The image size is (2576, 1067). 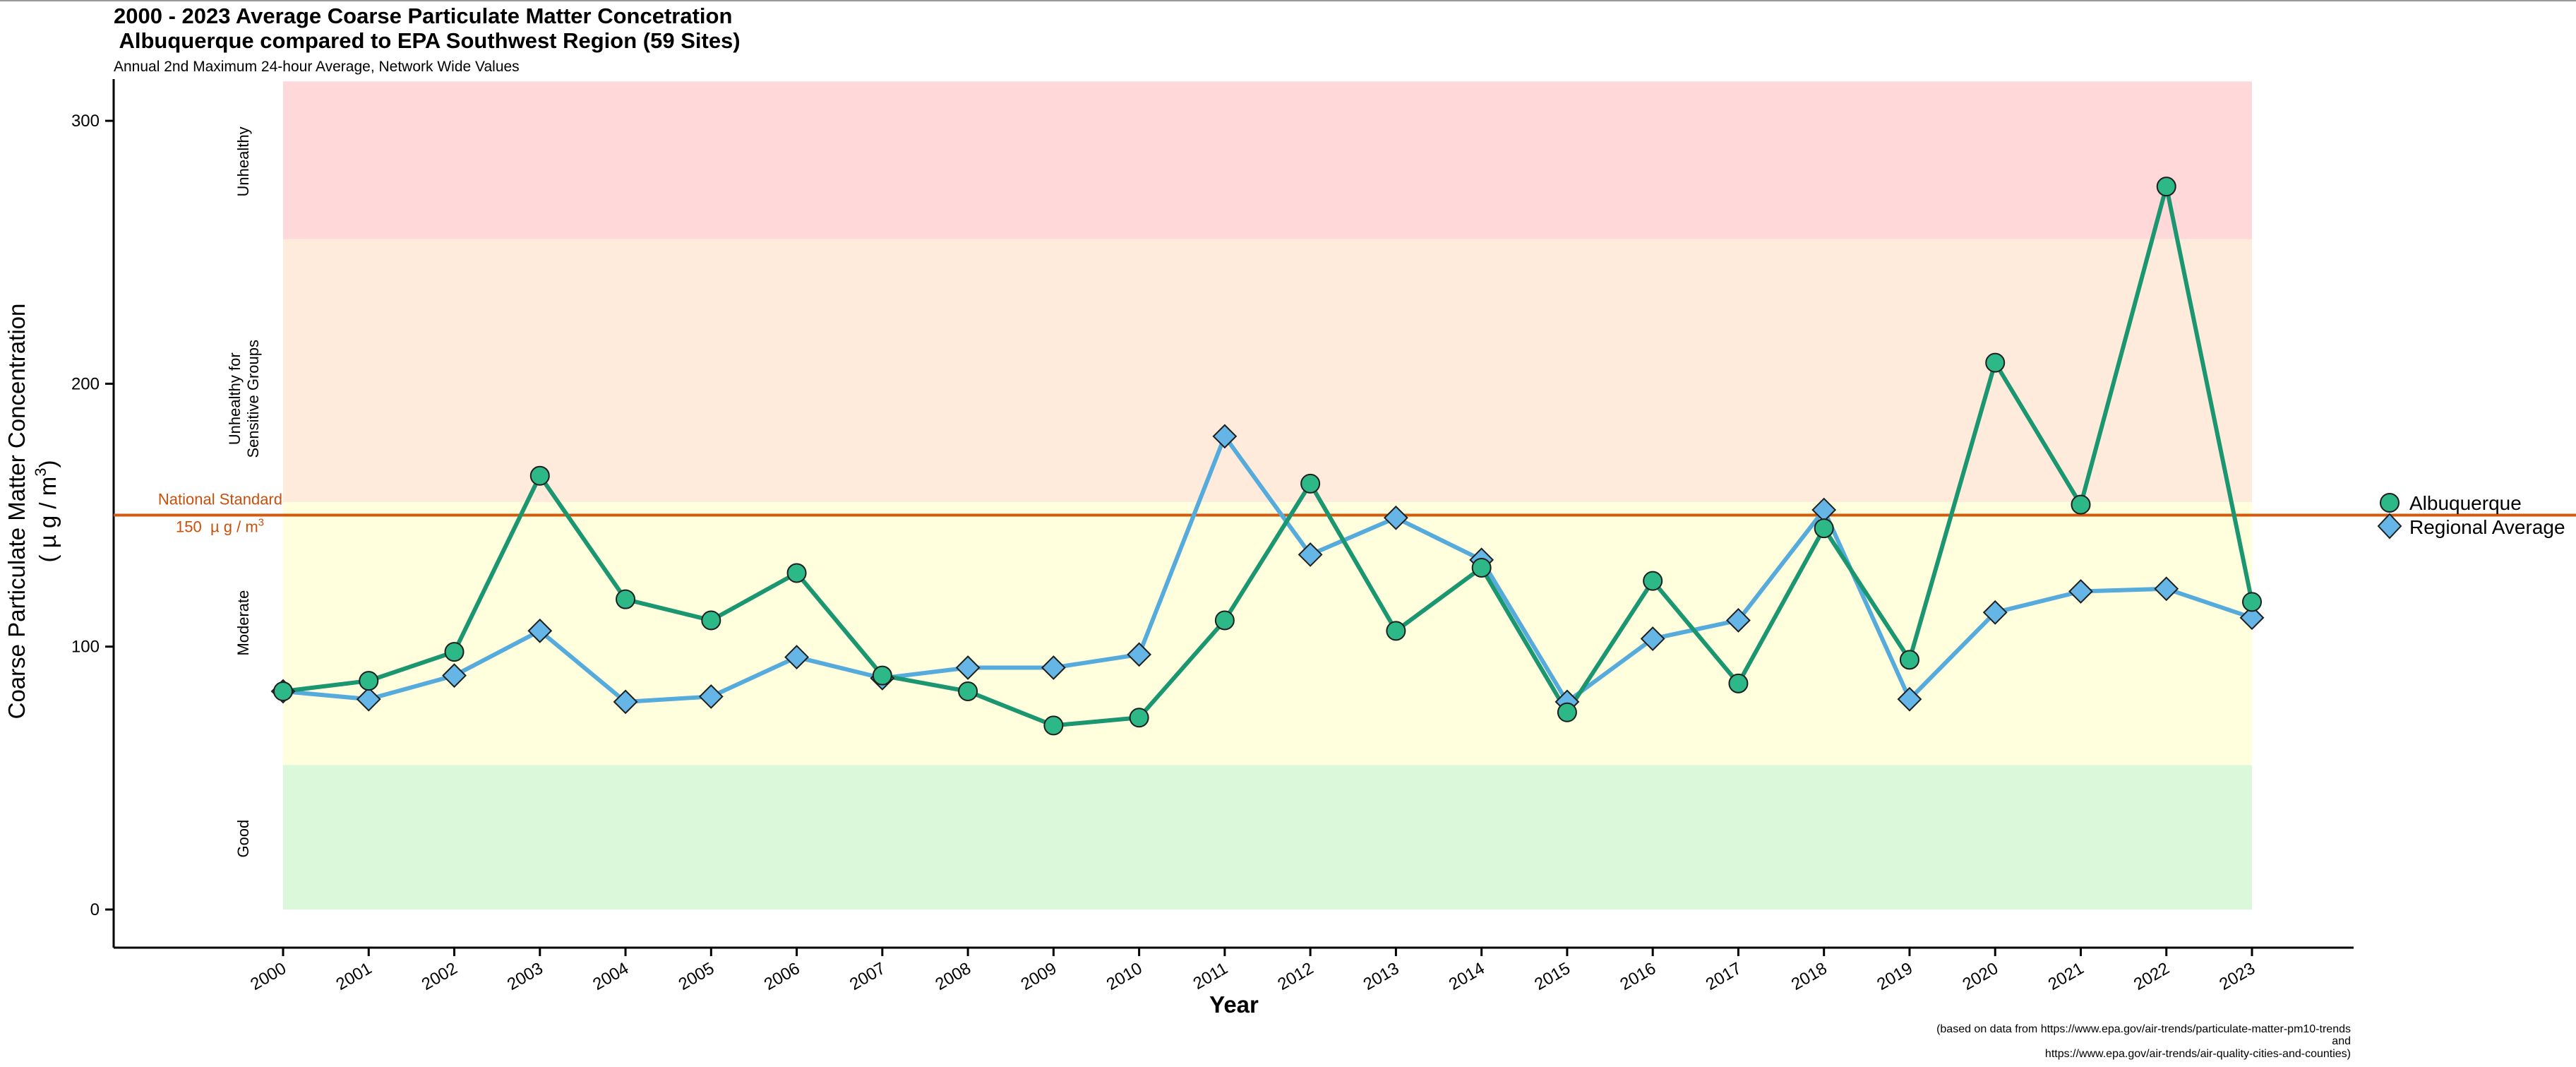 I want to click on national-standard-label: National Standard, so click(x=220, y=500).